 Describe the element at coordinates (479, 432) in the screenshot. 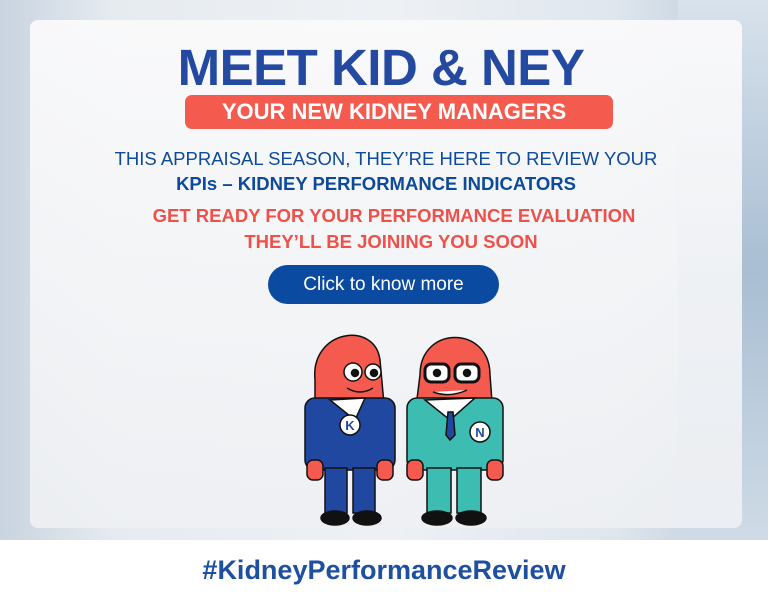

I see `badge-n: N` at that location.